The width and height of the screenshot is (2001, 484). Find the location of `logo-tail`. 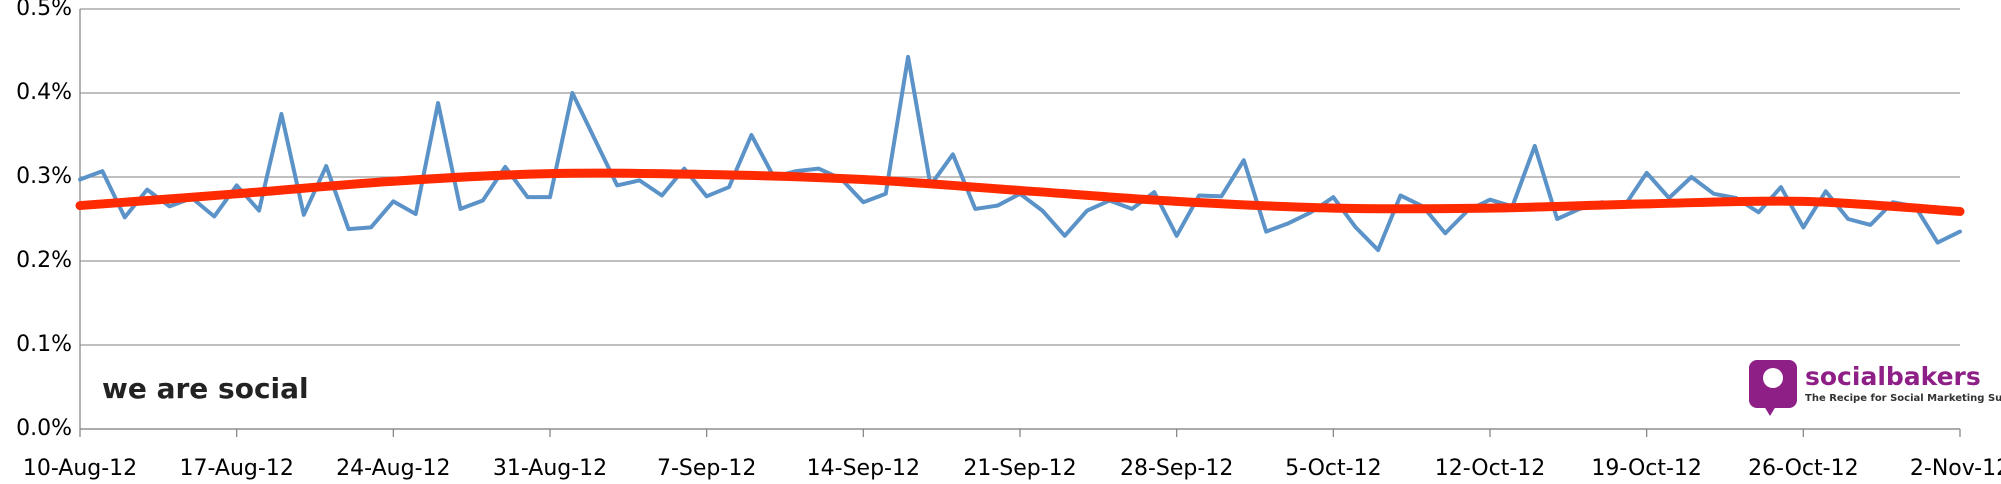

logo-tail is located at coordinates (1770, 411).